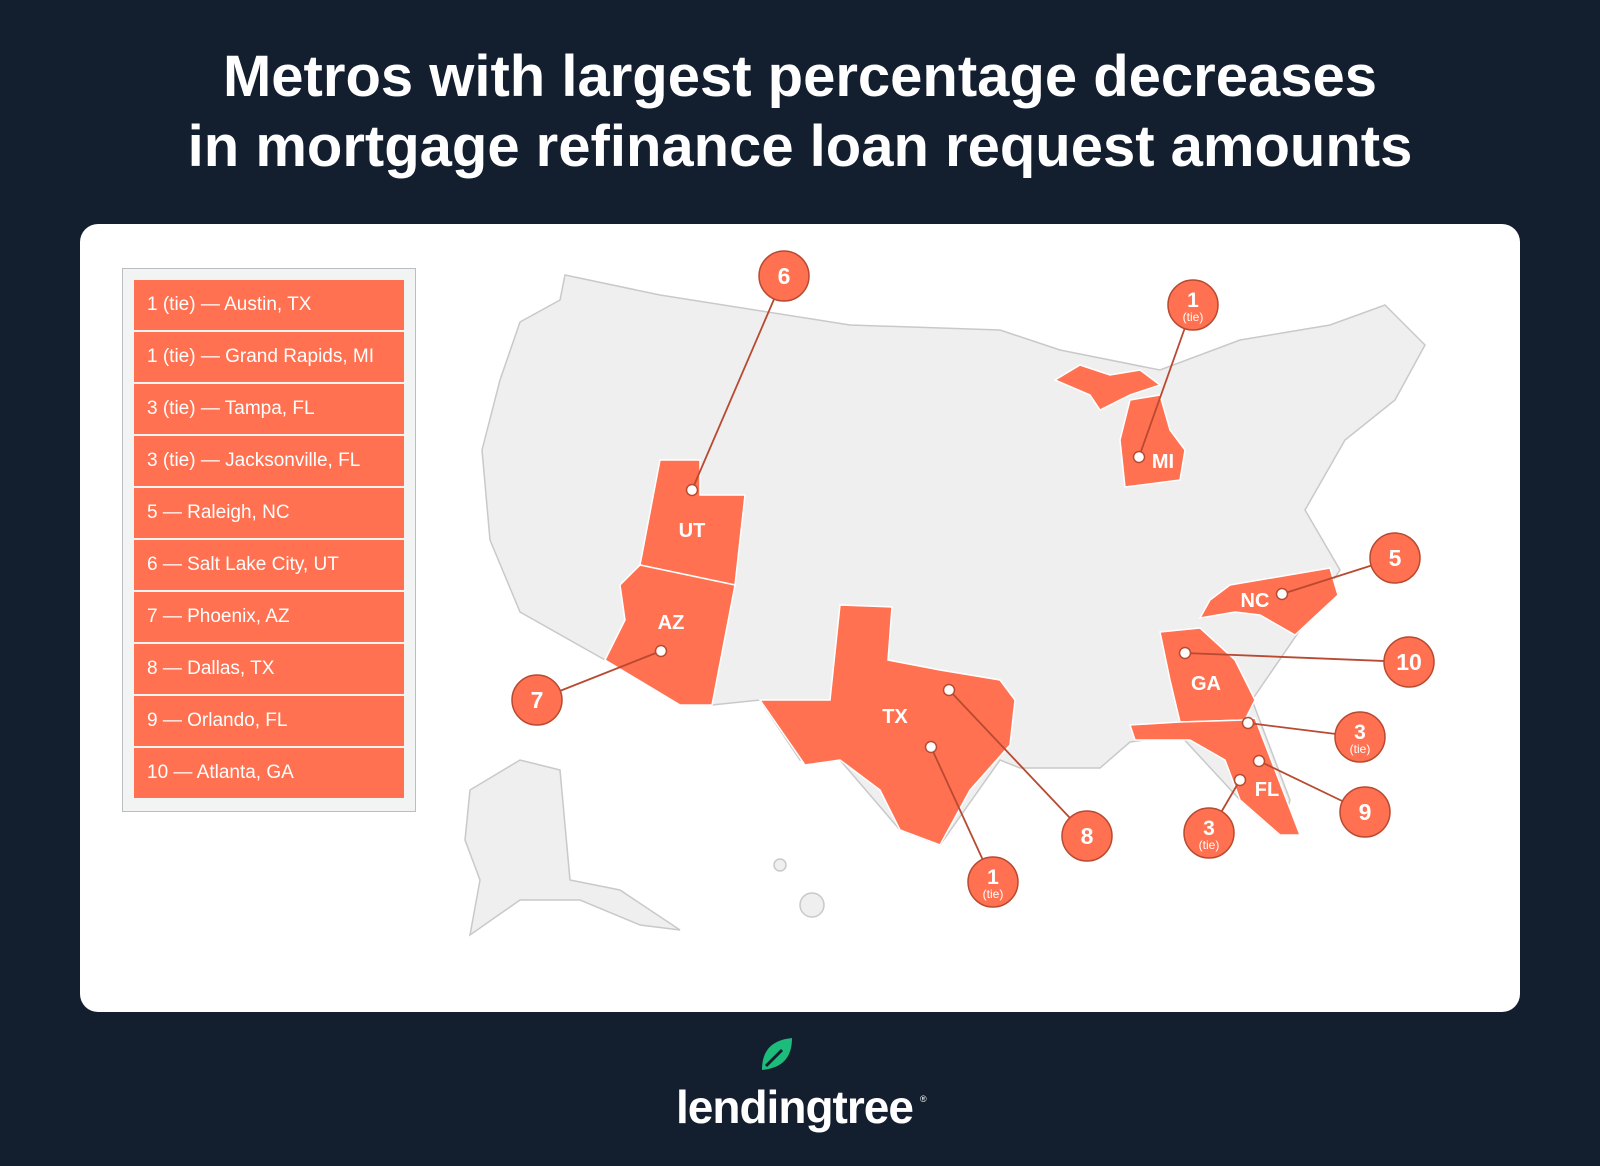 Image resolution: width=1600 pixels, height=1166 pixels. What do you see at coordinates (1321, 796) in the screenshot?
I see `rank-callout: 9` at bounding box center [1321, 796].